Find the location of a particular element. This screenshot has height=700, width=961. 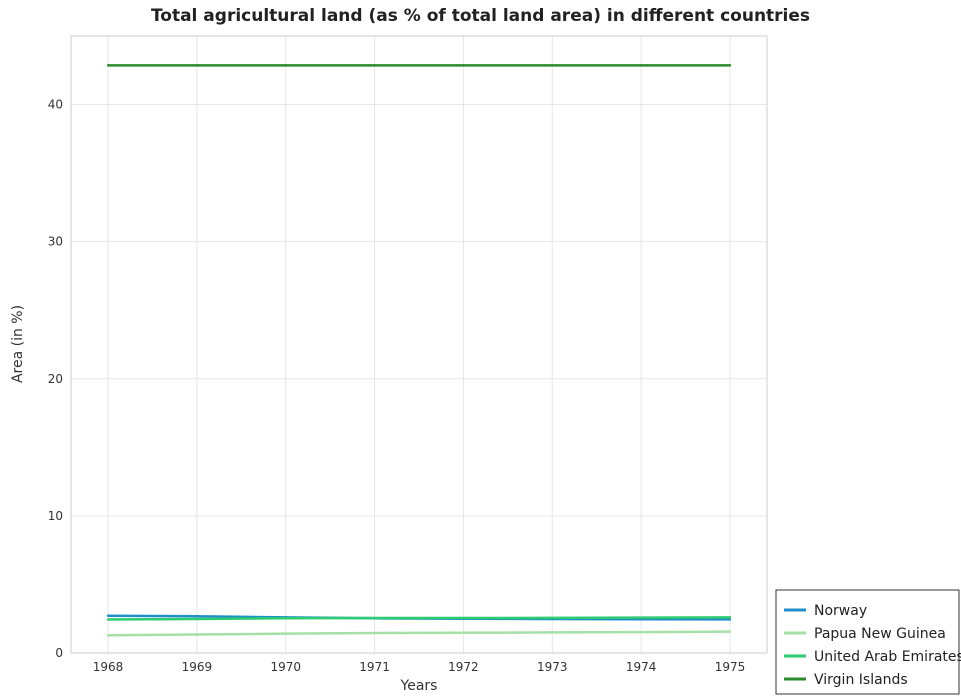

x-tick-label: 1974 is located at coordinates (641, 667).